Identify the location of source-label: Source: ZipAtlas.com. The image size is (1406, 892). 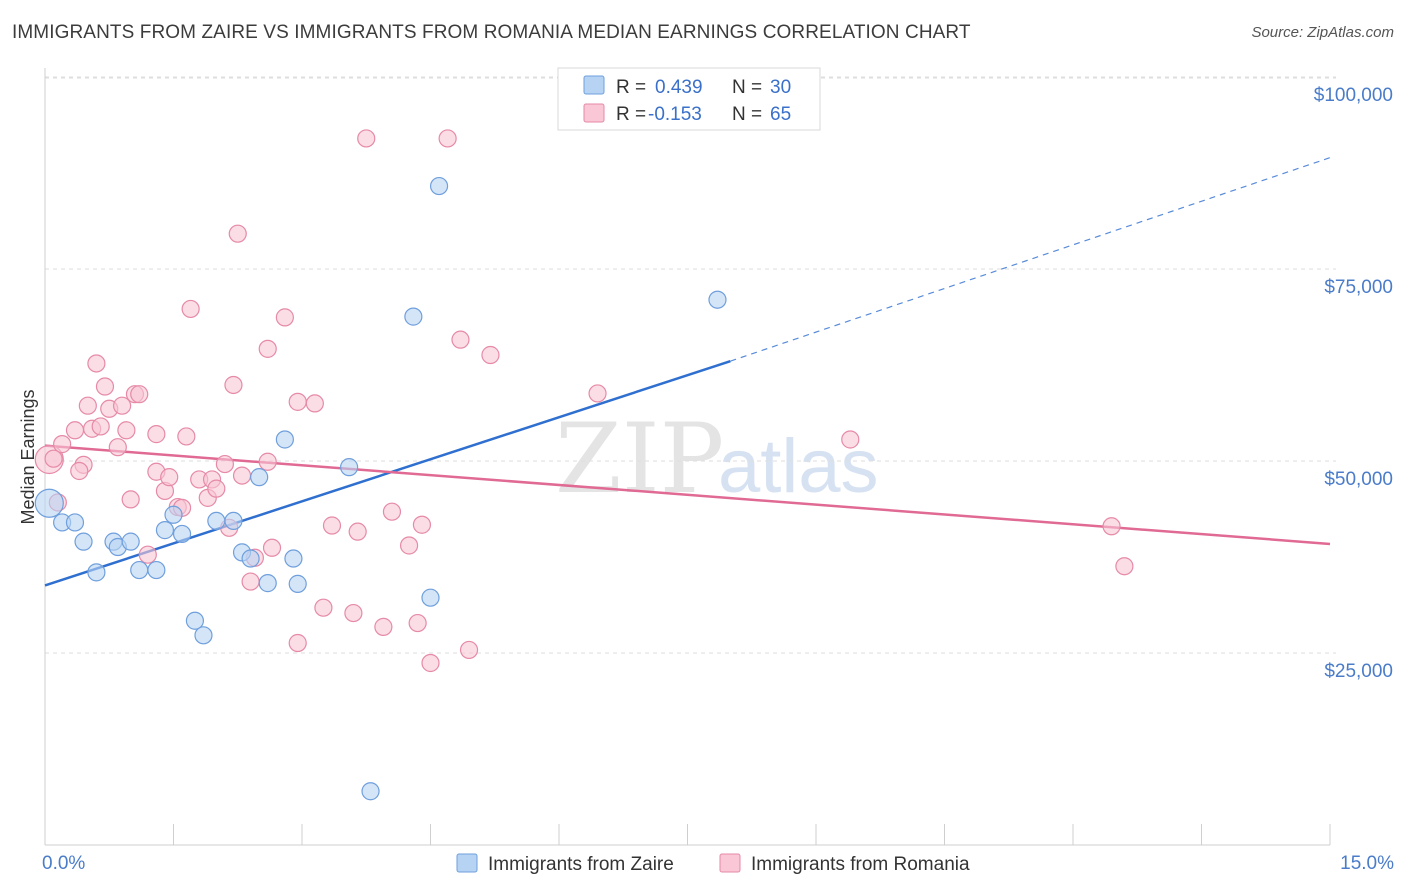
(1322, 32).